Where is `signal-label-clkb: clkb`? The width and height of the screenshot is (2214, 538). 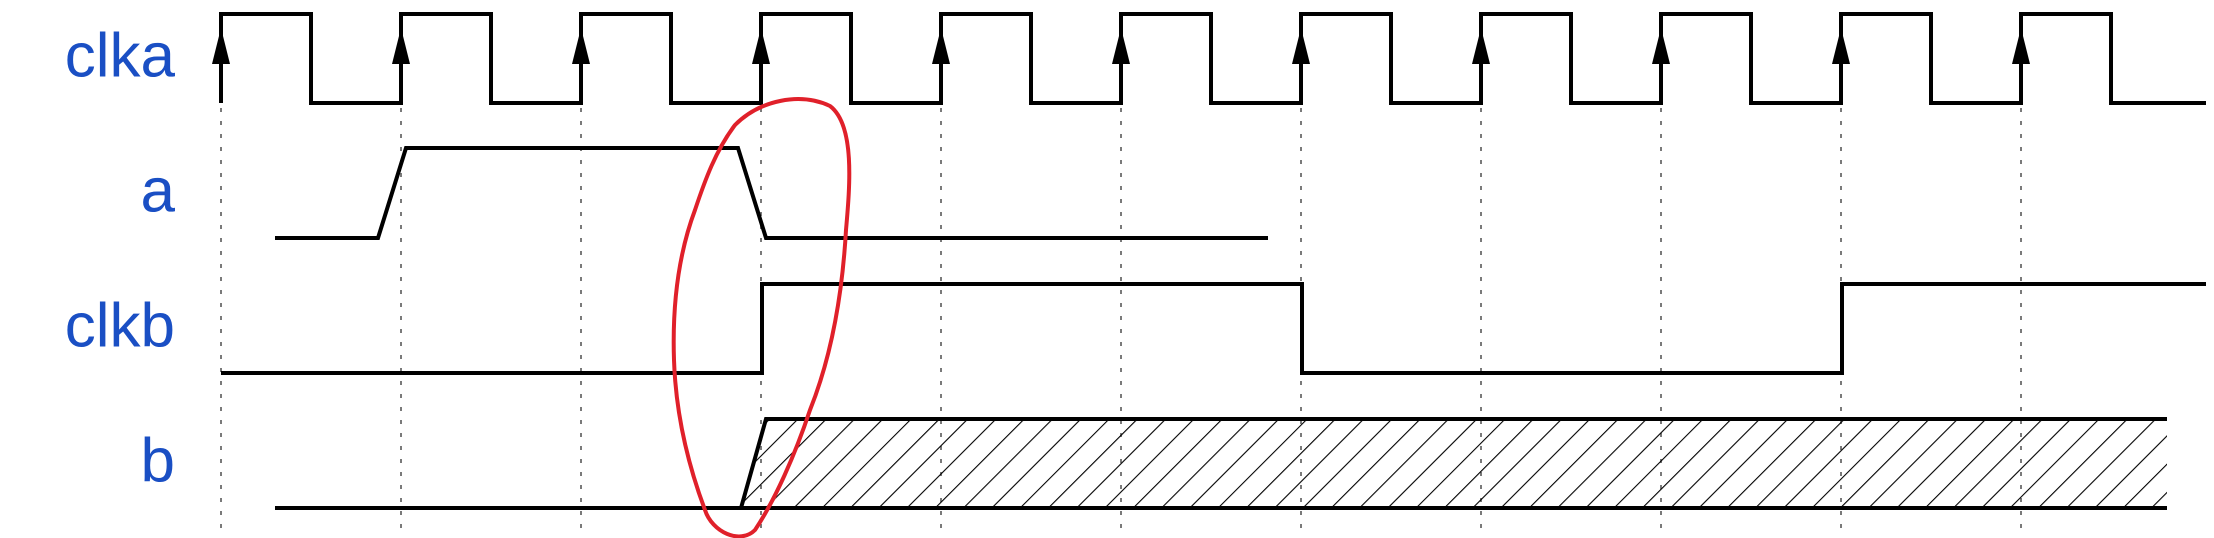 signal-label-clkb: clkb is located at coordinates (120, 325).